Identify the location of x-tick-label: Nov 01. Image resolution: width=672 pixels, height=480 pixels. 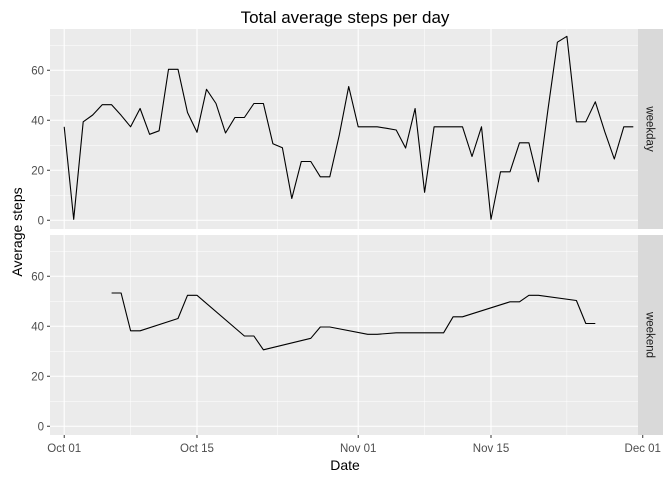
(358, 449).